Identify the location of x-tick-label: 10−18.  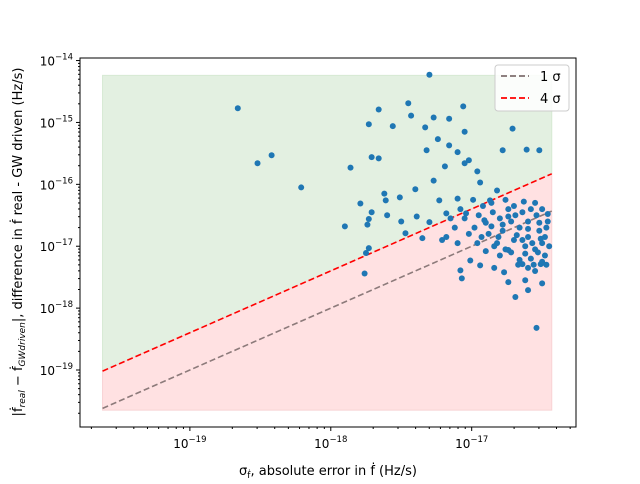
(330, 443).